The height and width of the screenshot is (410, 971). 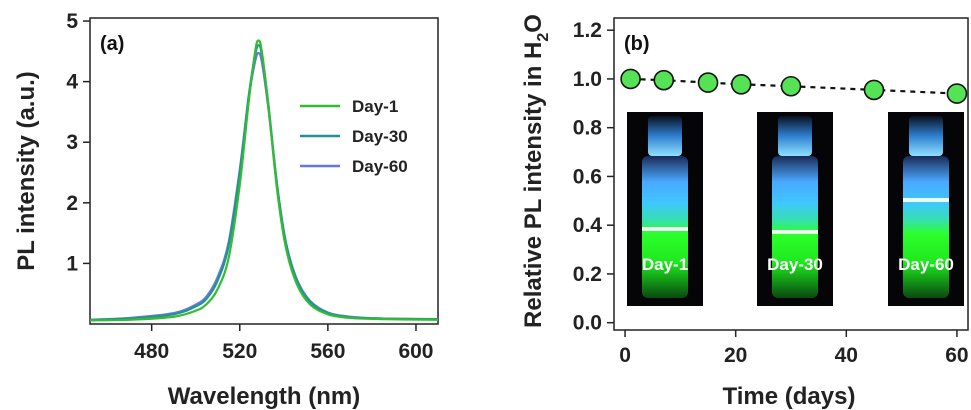 I want to click on panel-b-x-tick-label: 60, so click(x=956, y=355).